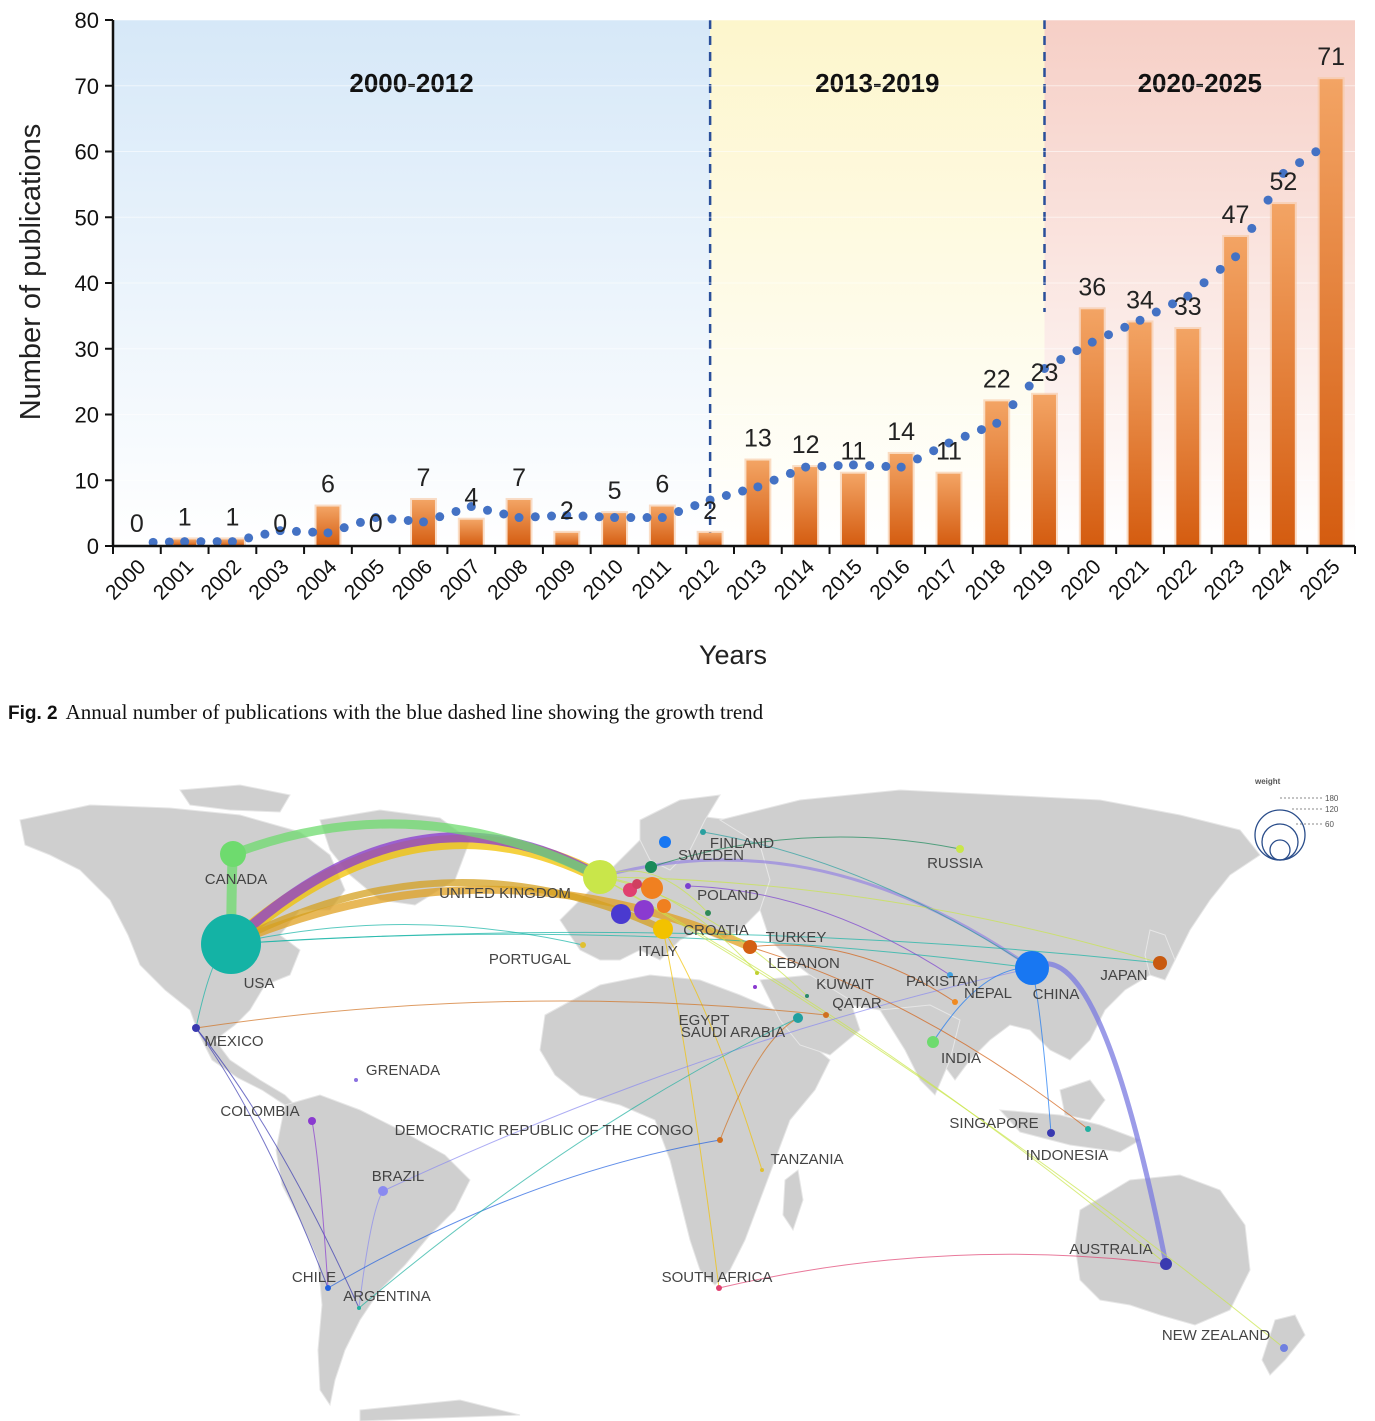 This screenshot has height=1421, width=1375. I want to click on period-label: 2020-2025, so click(1200, 83).